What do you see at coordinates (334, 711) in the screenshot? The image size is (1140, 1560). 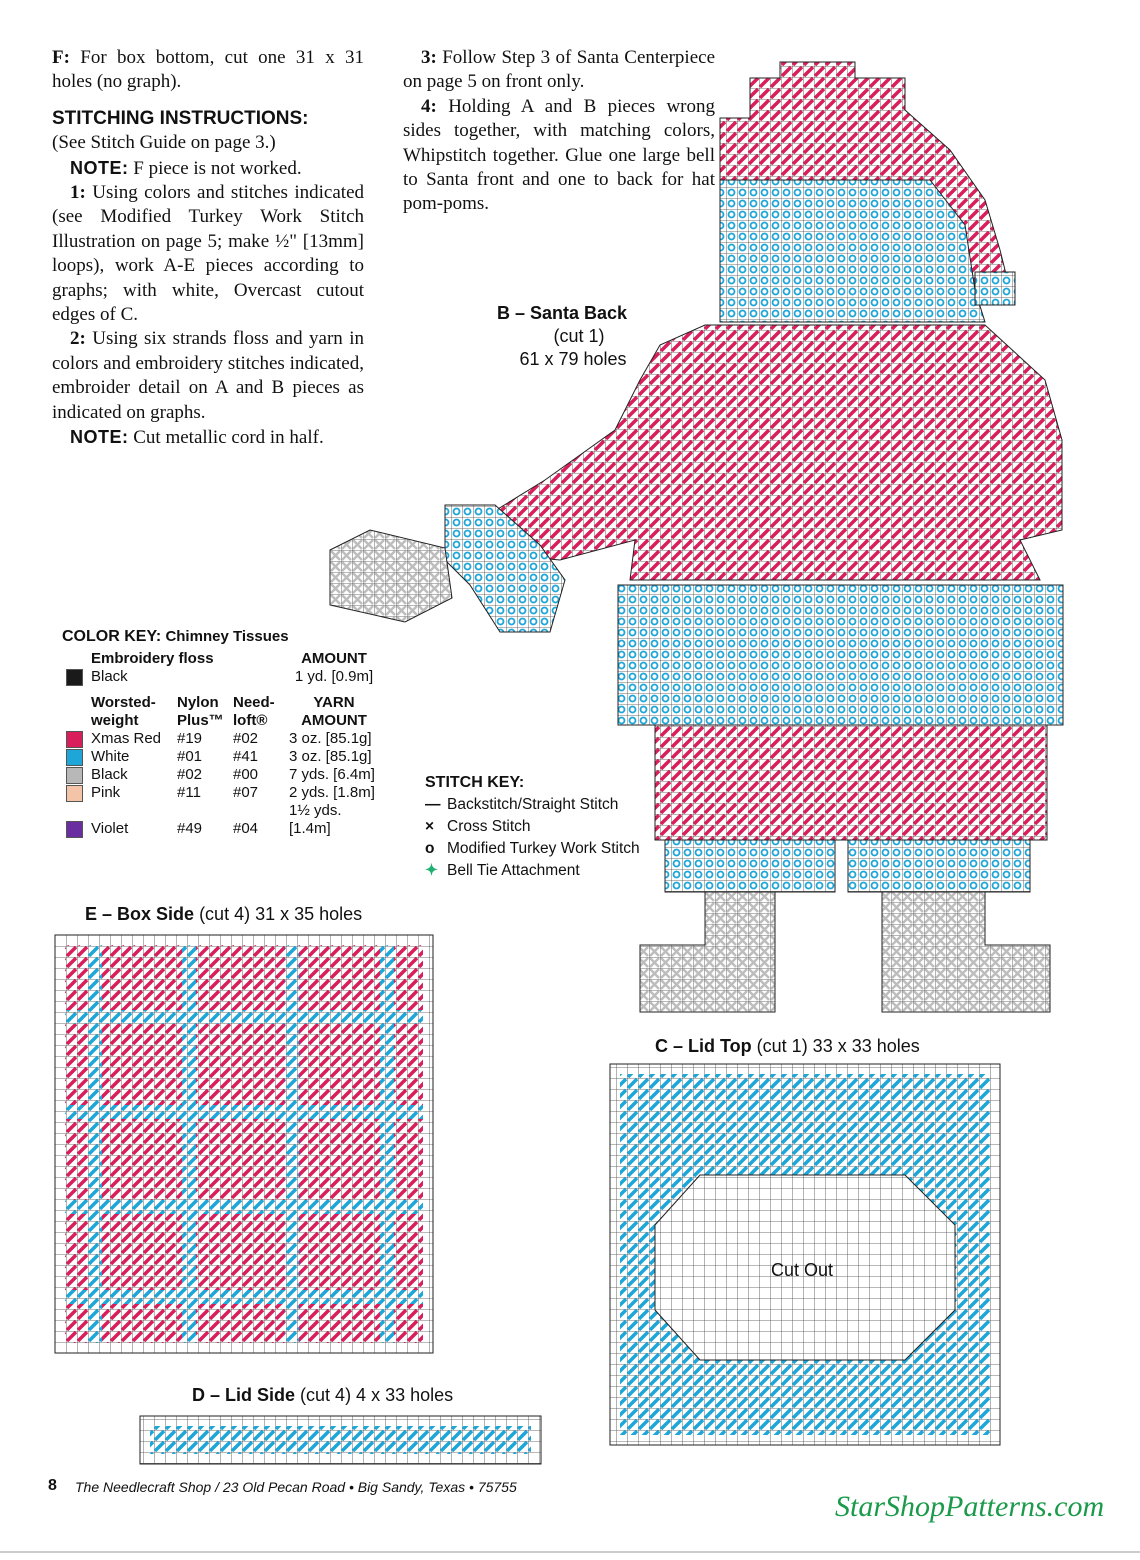 I see `key-cell: YARN AMOUNT` at bounding box center [334, 711].